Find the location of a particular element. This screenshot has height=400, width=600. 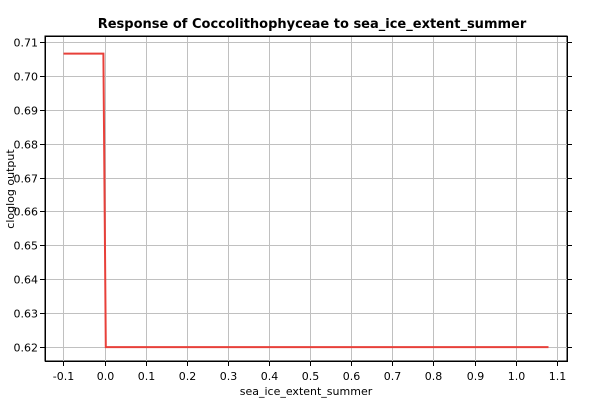

x-axis-label: sea_ice_extent_summer is located at coordinates (306, 391).